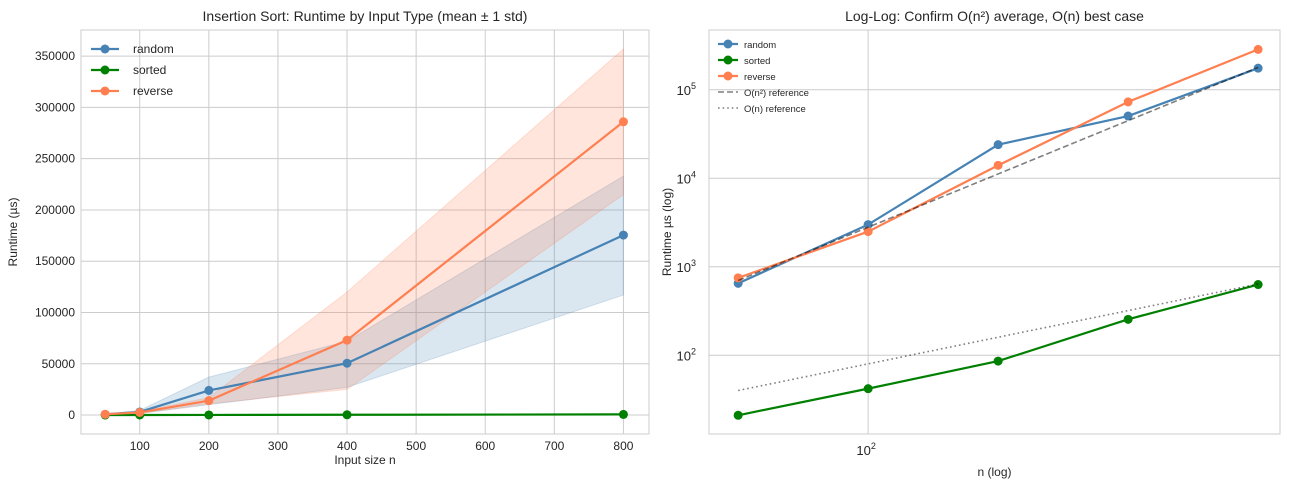 The height and width of the screenshot is (495, 1289). I want to click on x-axis-label: Input size n, so click(364, 460).